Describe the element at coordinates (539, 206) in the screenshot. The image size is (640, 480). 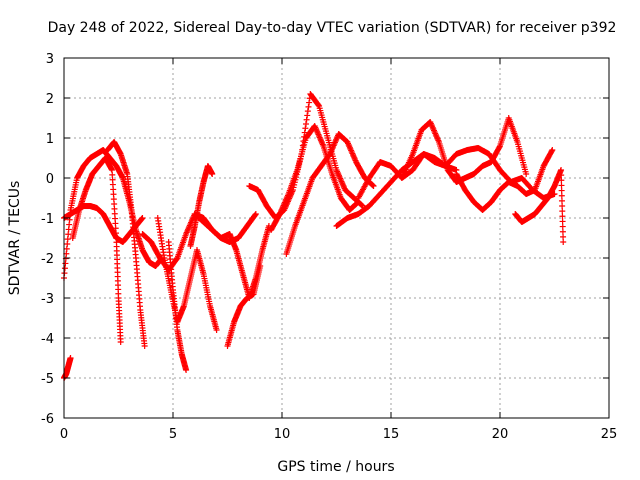
I see `series-arc19` at that location.